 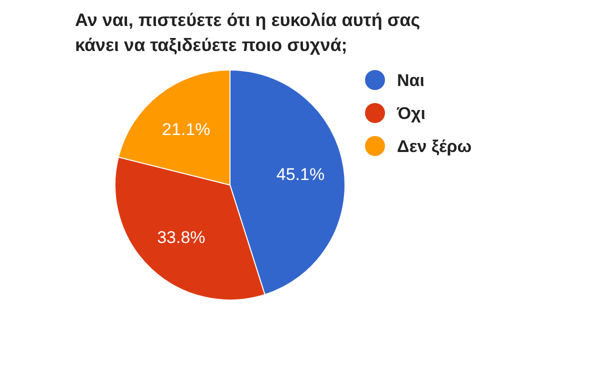 I want to click on legend-label: Ναι, so click(x=411, y=80).